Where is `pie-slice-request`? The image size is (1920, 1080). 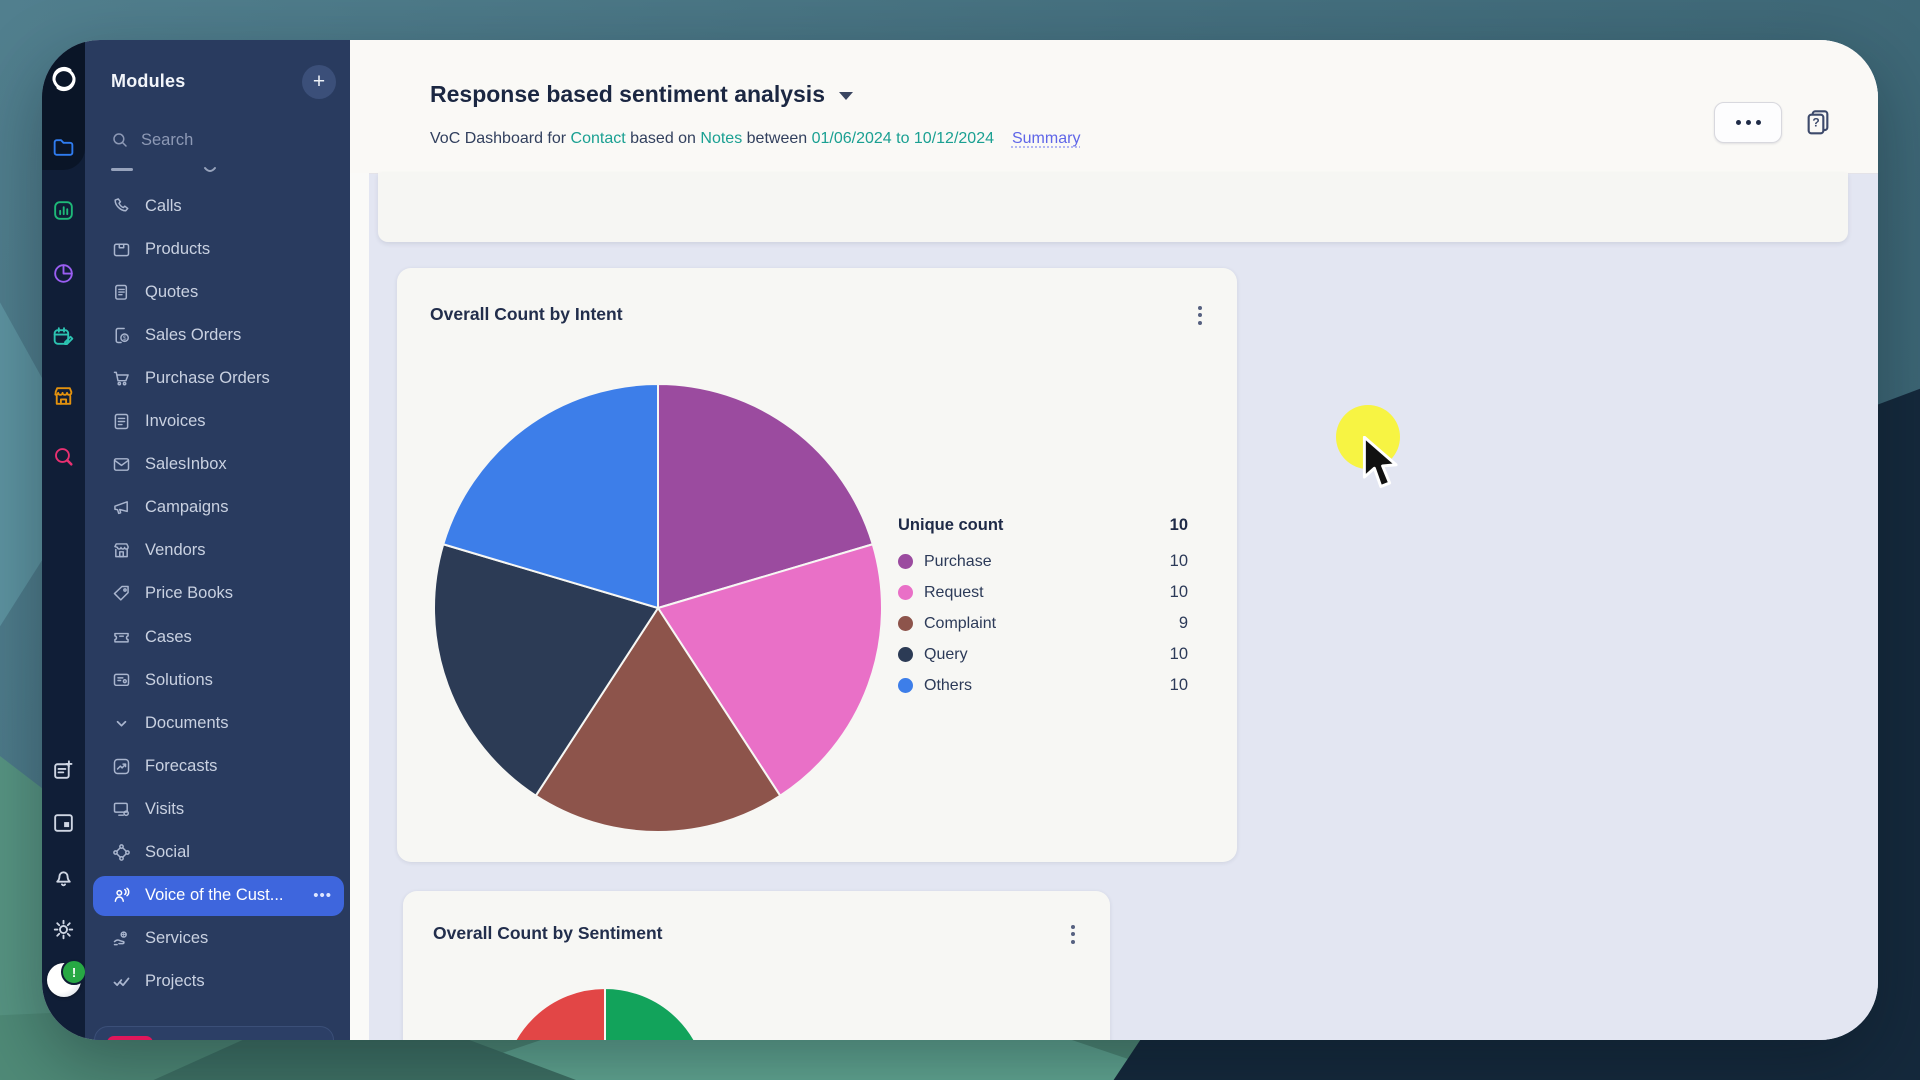
pie-slice-request is located at coordinates (770, 670).